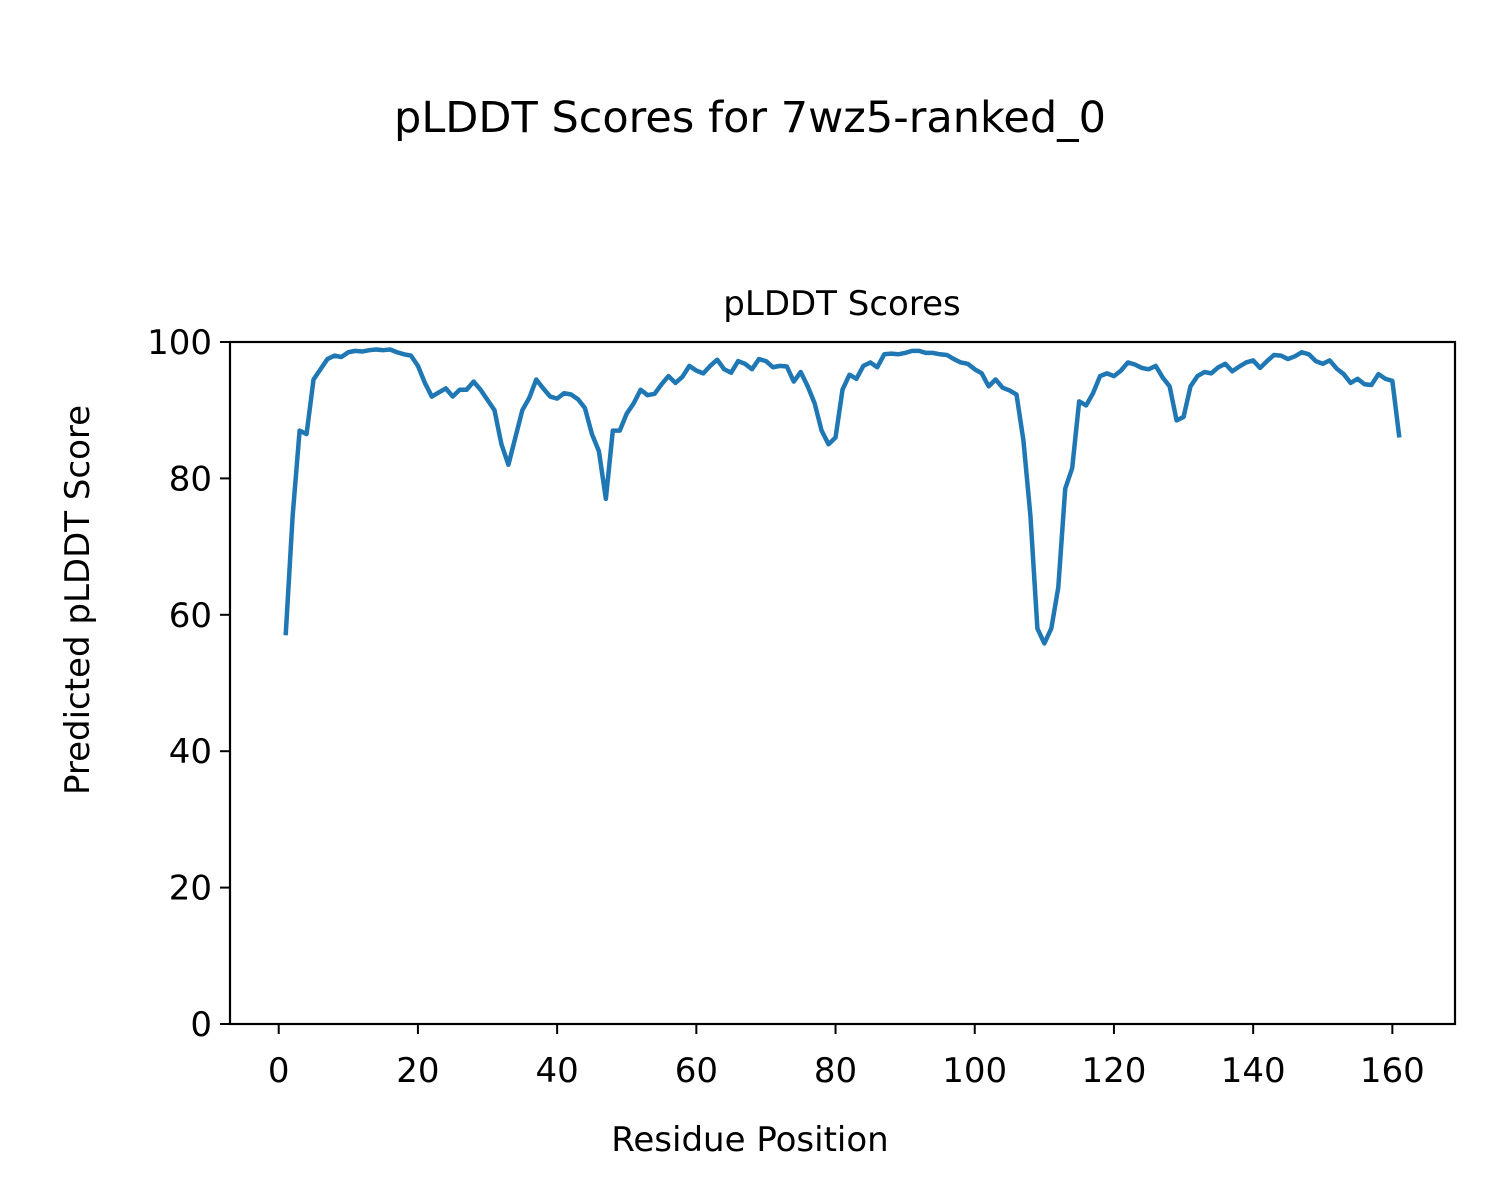  Describe the element at coordinates (835, 1071) in the screenshot. I see `x-tick-label: 80` at that location.